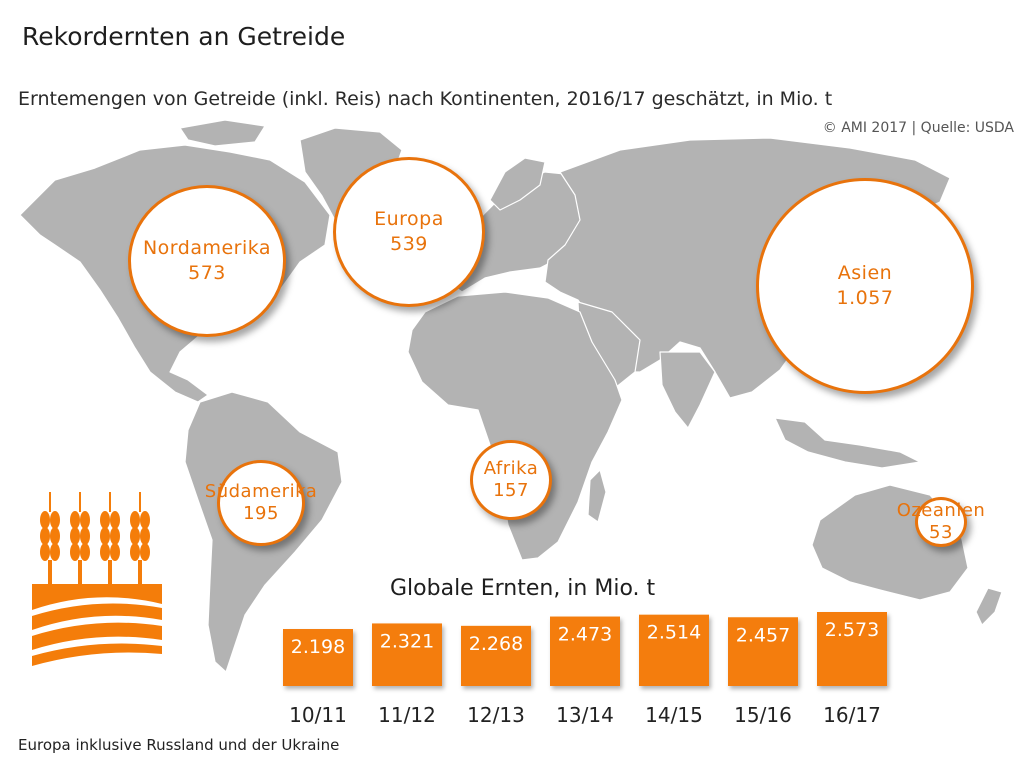  What do you see at coordinates (523, 588) in the screenshot?
I see `bar-chart-title: Globale Ernten, in Mio. t` at bounding box center [523, 588].